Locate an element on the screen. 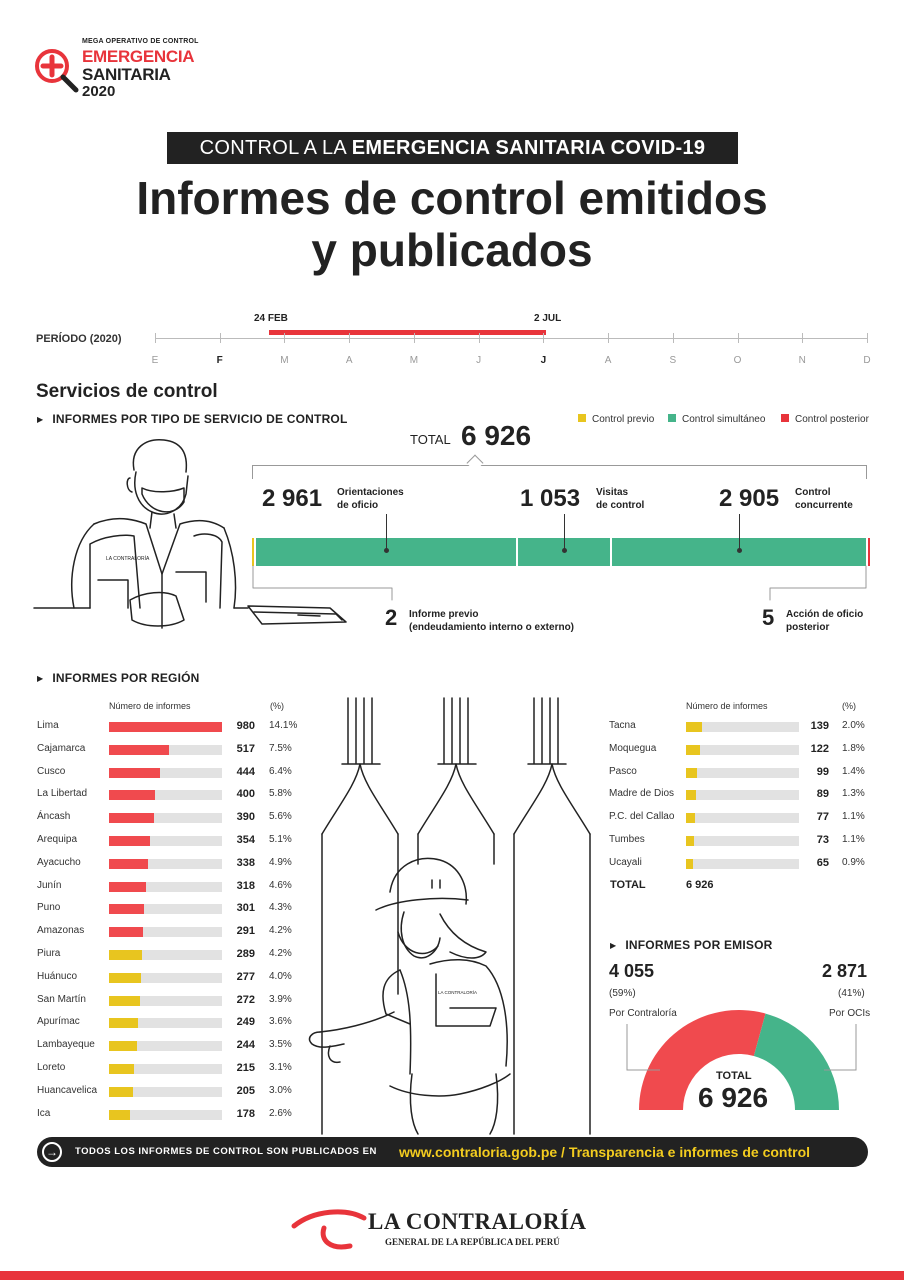 The image size is (904, 1280). region-name: Áncash is located at coordinates (54, 817).